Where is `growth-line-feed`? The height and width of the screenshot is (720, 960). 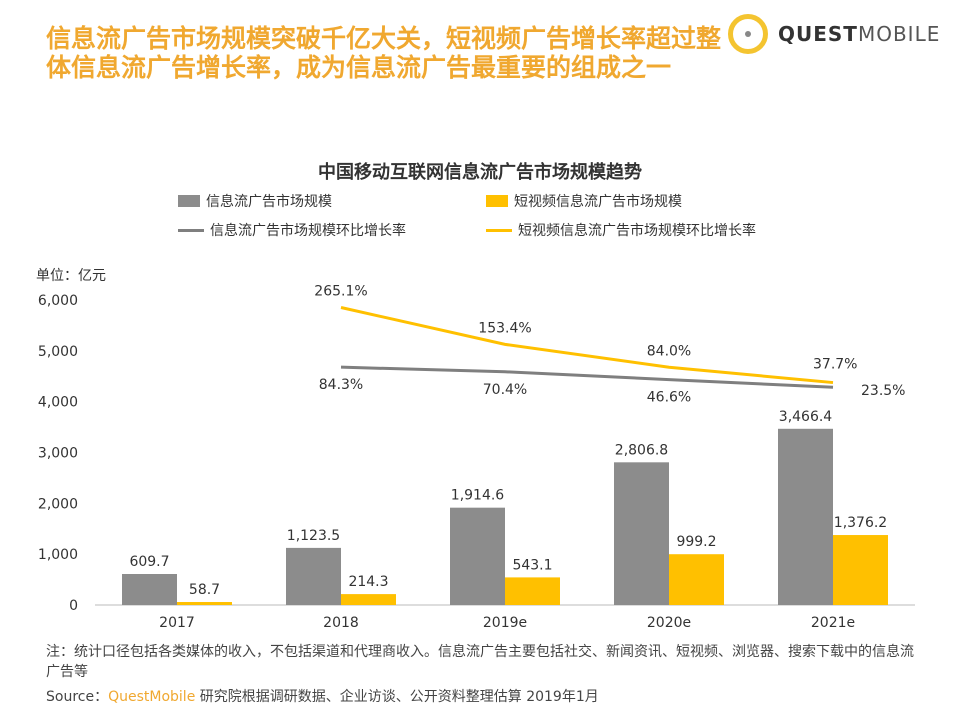 growth-line-feed is located at coordinates (587, 377).